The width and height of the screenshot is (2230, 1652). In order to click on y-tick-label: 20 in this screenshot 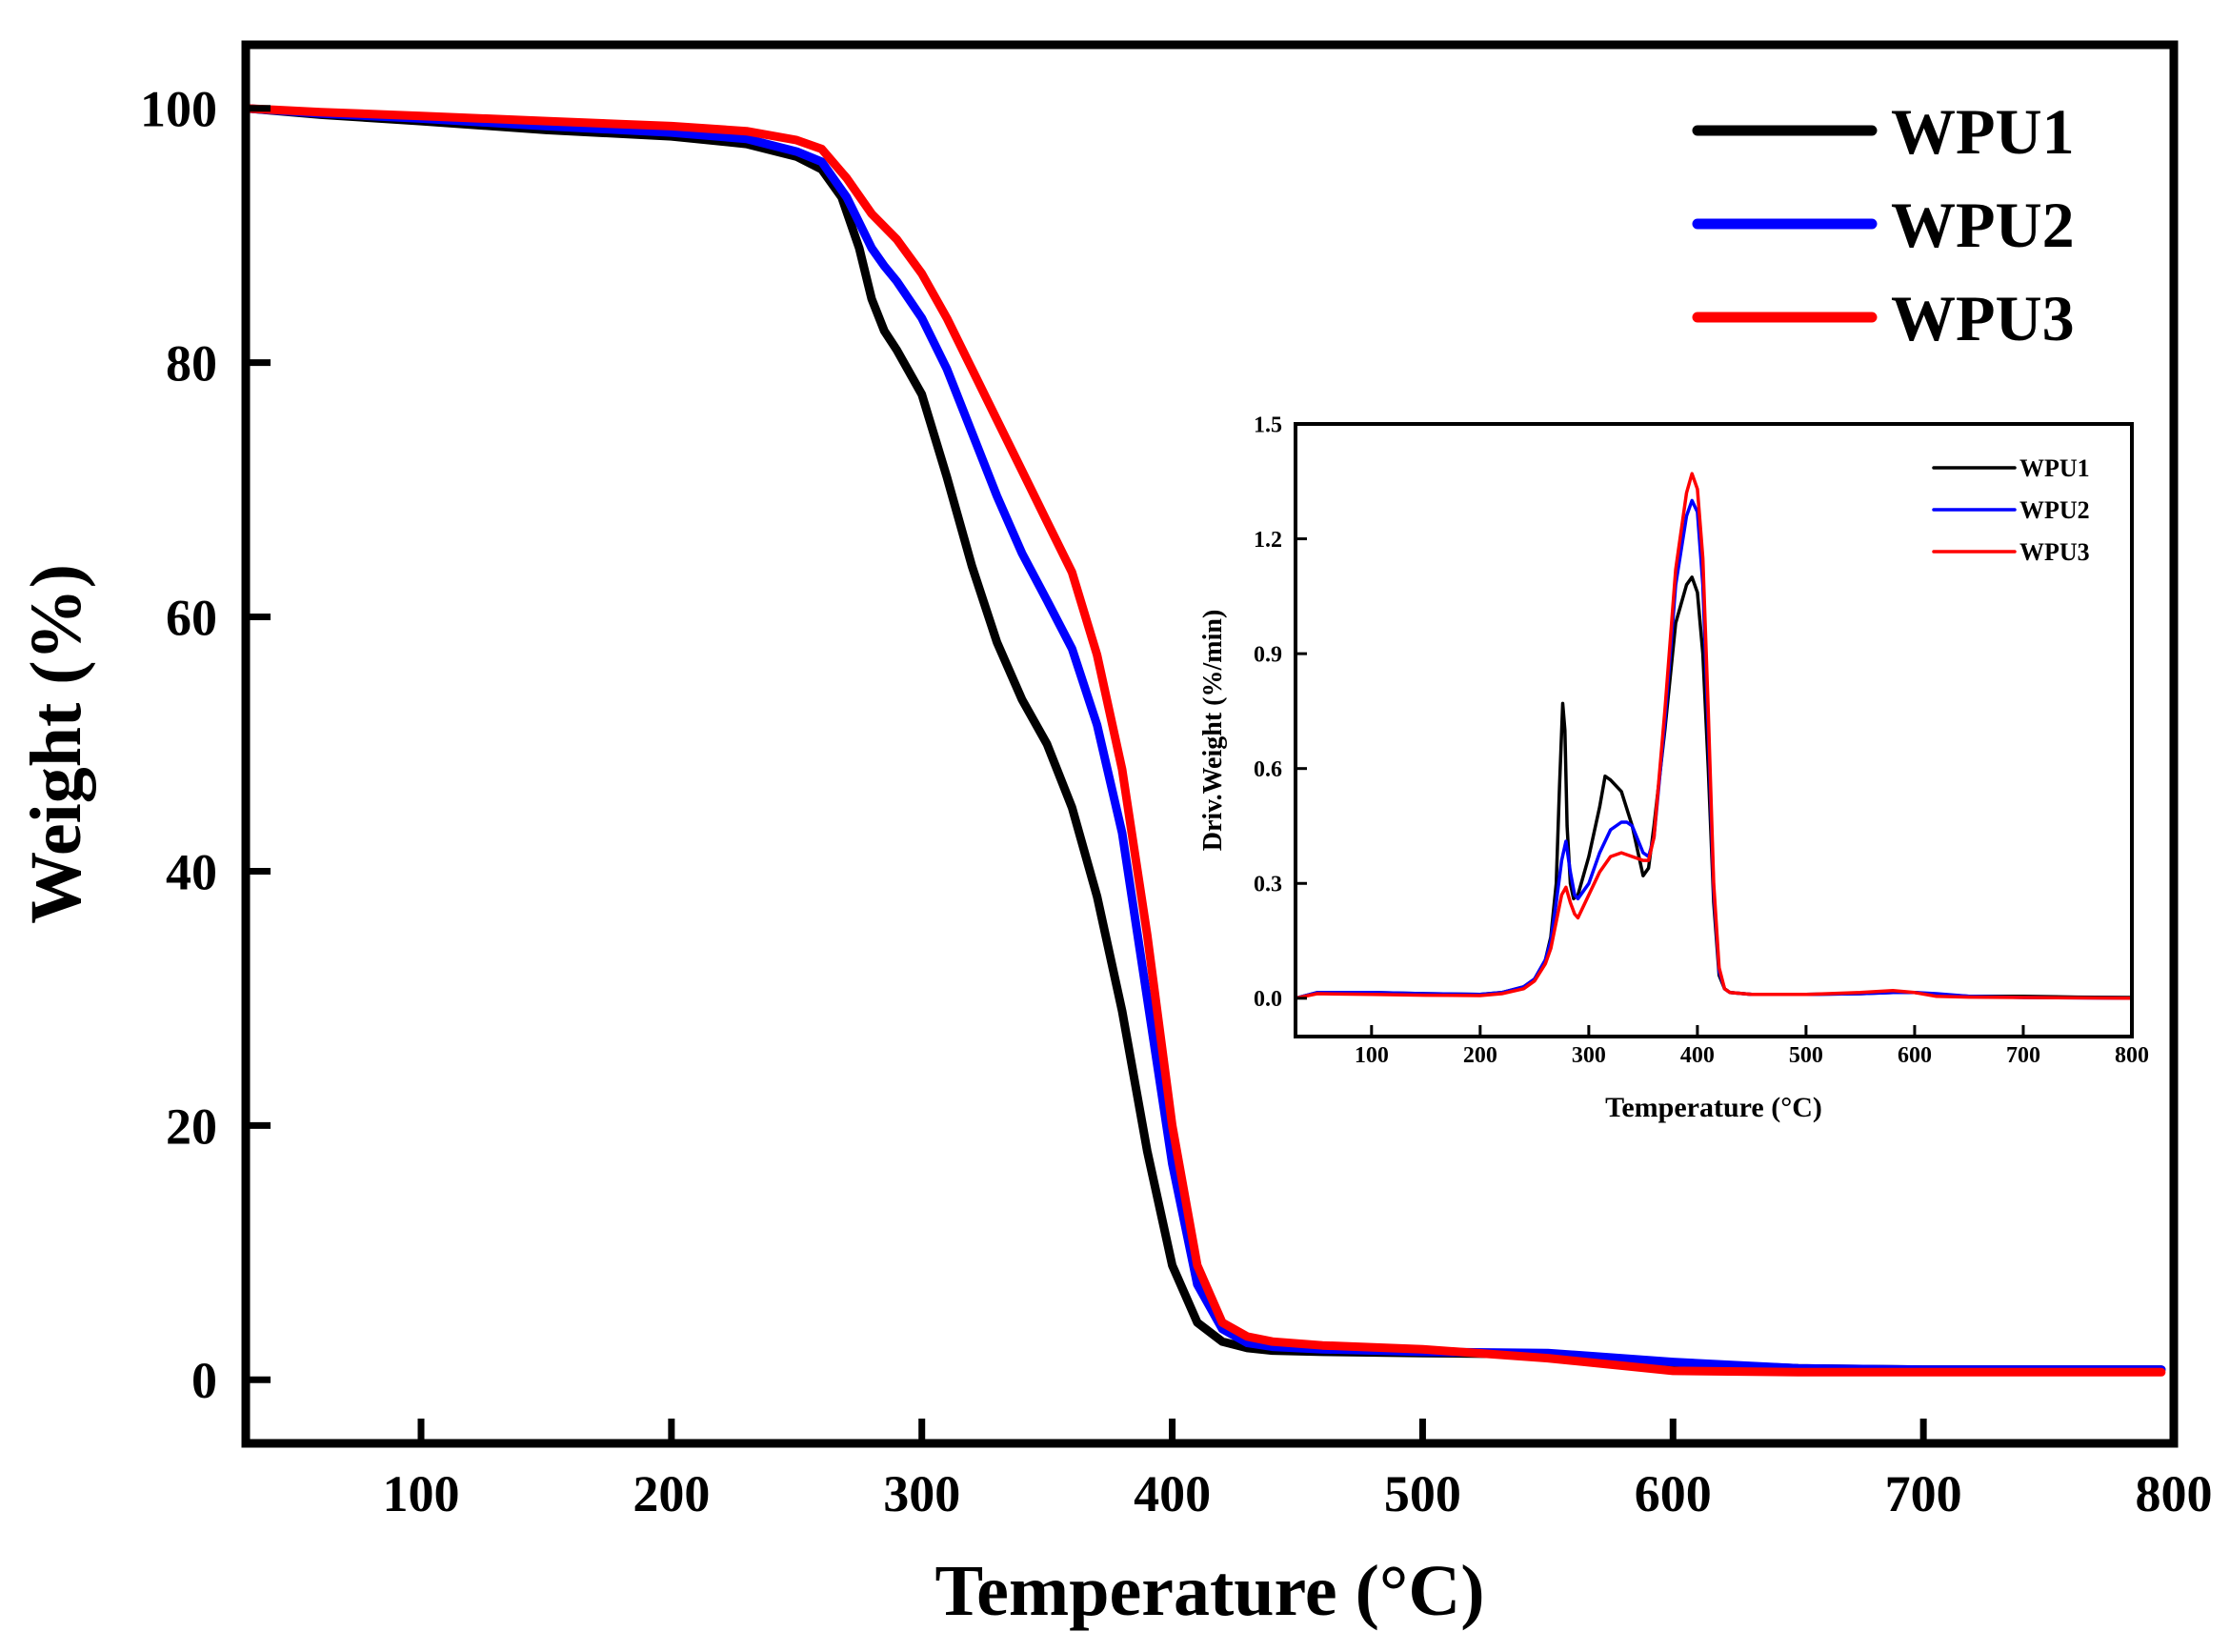, I will do `click(192, 1126)`.